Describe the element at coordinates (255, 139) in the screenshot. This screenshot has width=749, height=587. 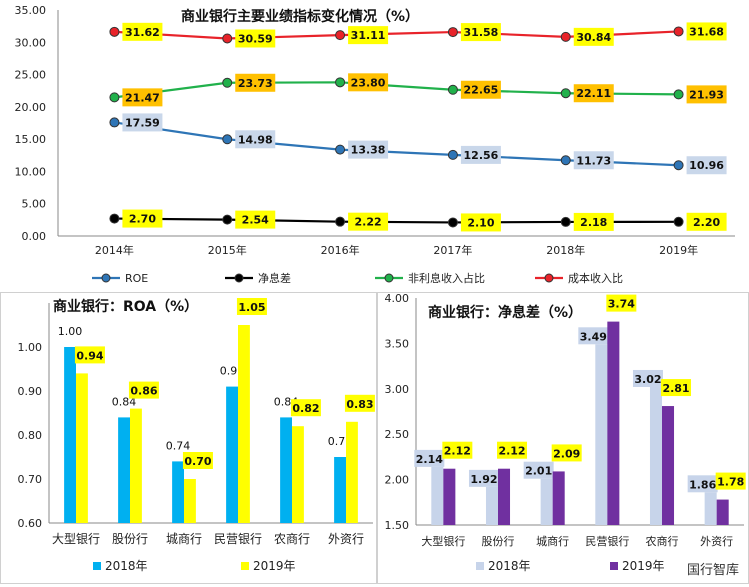
I see `data-label: 14.98` at that location.